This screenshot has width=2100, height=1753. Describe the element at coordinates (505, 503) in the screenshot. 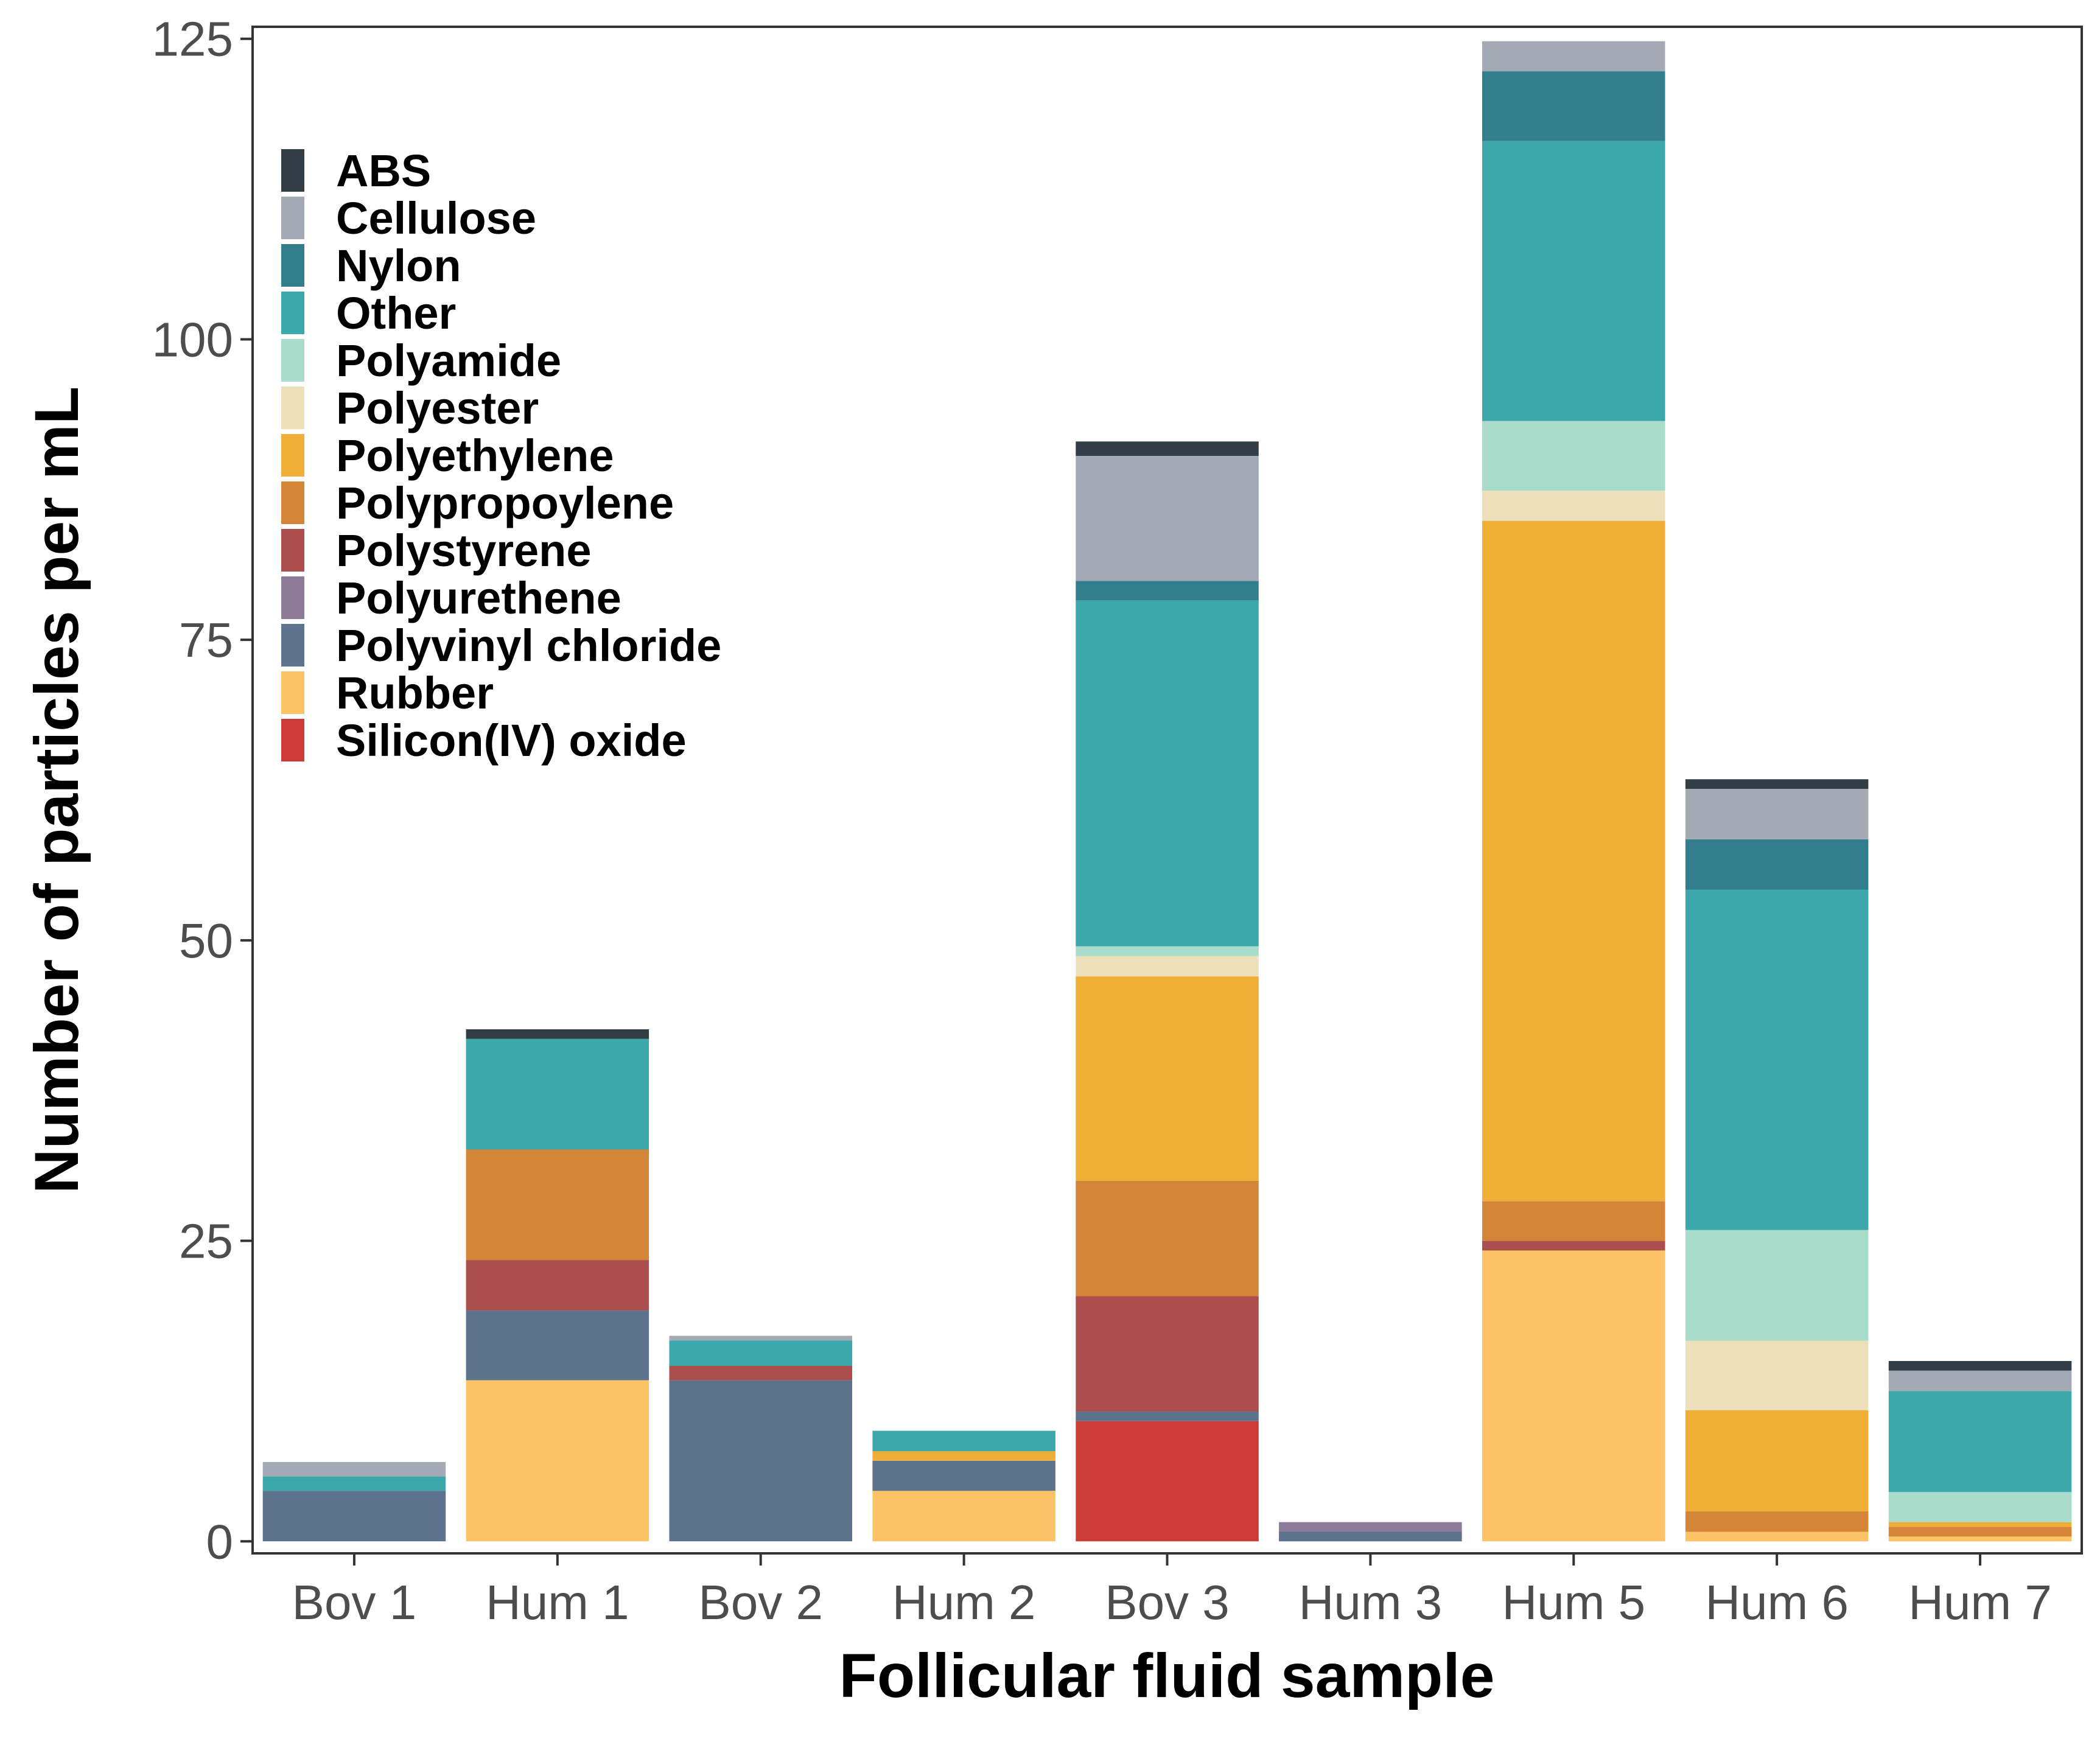

I see `legend-label: Polypropoylene` at that location.